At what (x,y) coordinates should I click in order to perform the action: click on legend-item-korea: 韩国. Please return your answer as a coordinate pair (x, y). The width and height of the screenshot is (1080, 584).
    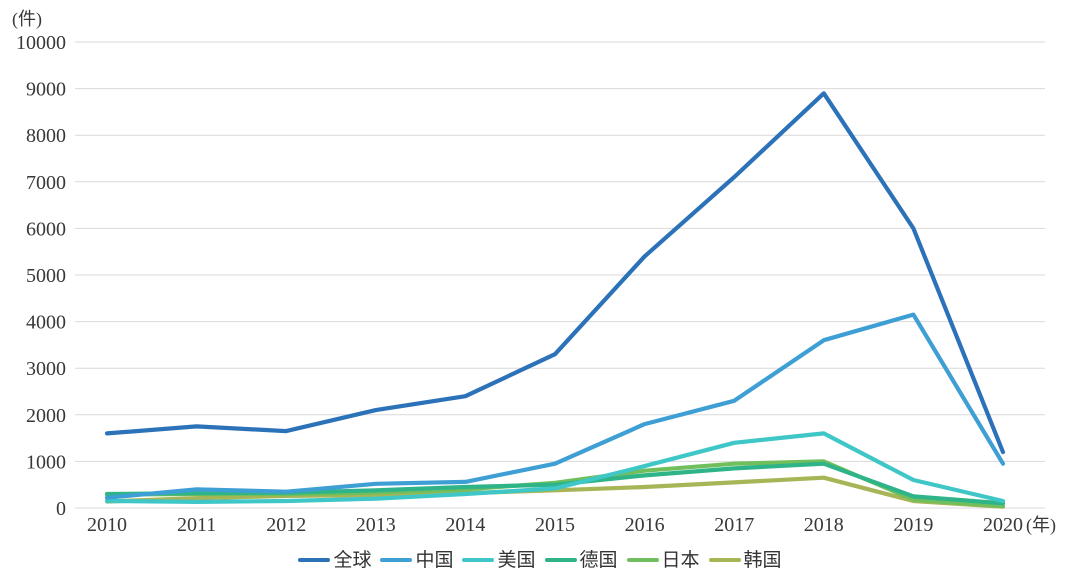
    Looking at the image, I should click on (745, 560).